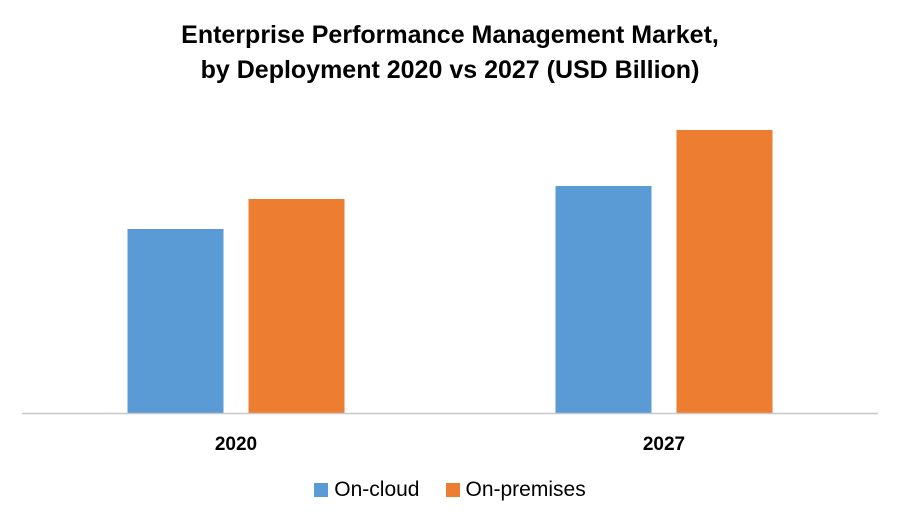 This screenshot has height=525, width=900. I want to click on bar-on-cloud-2020, so click(175, 321).